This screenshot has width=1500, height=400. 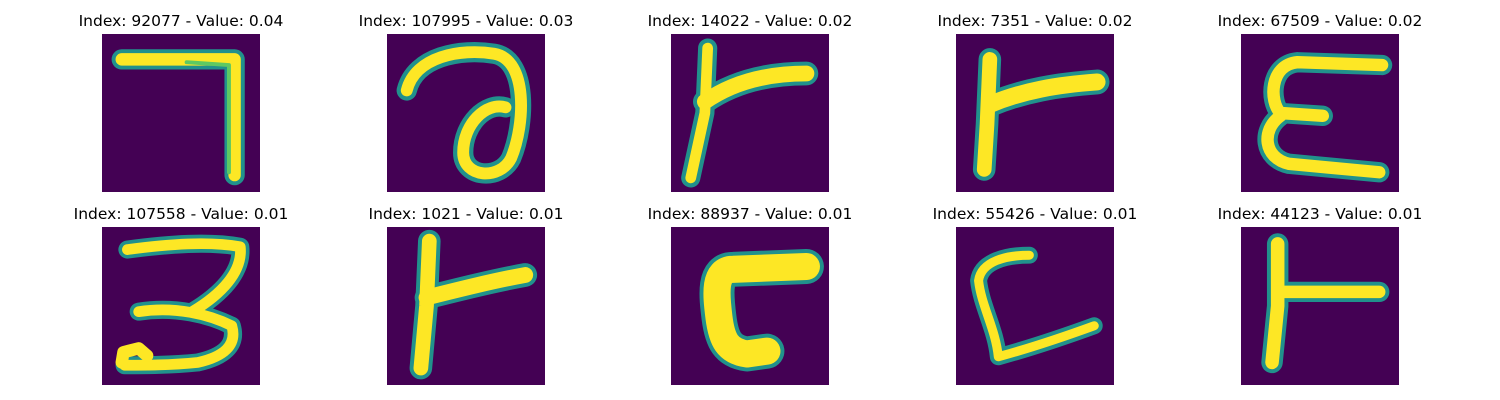 I want to click on panel-title: Index: 1021 - Value: 0.01, so click(x=466, y=214).